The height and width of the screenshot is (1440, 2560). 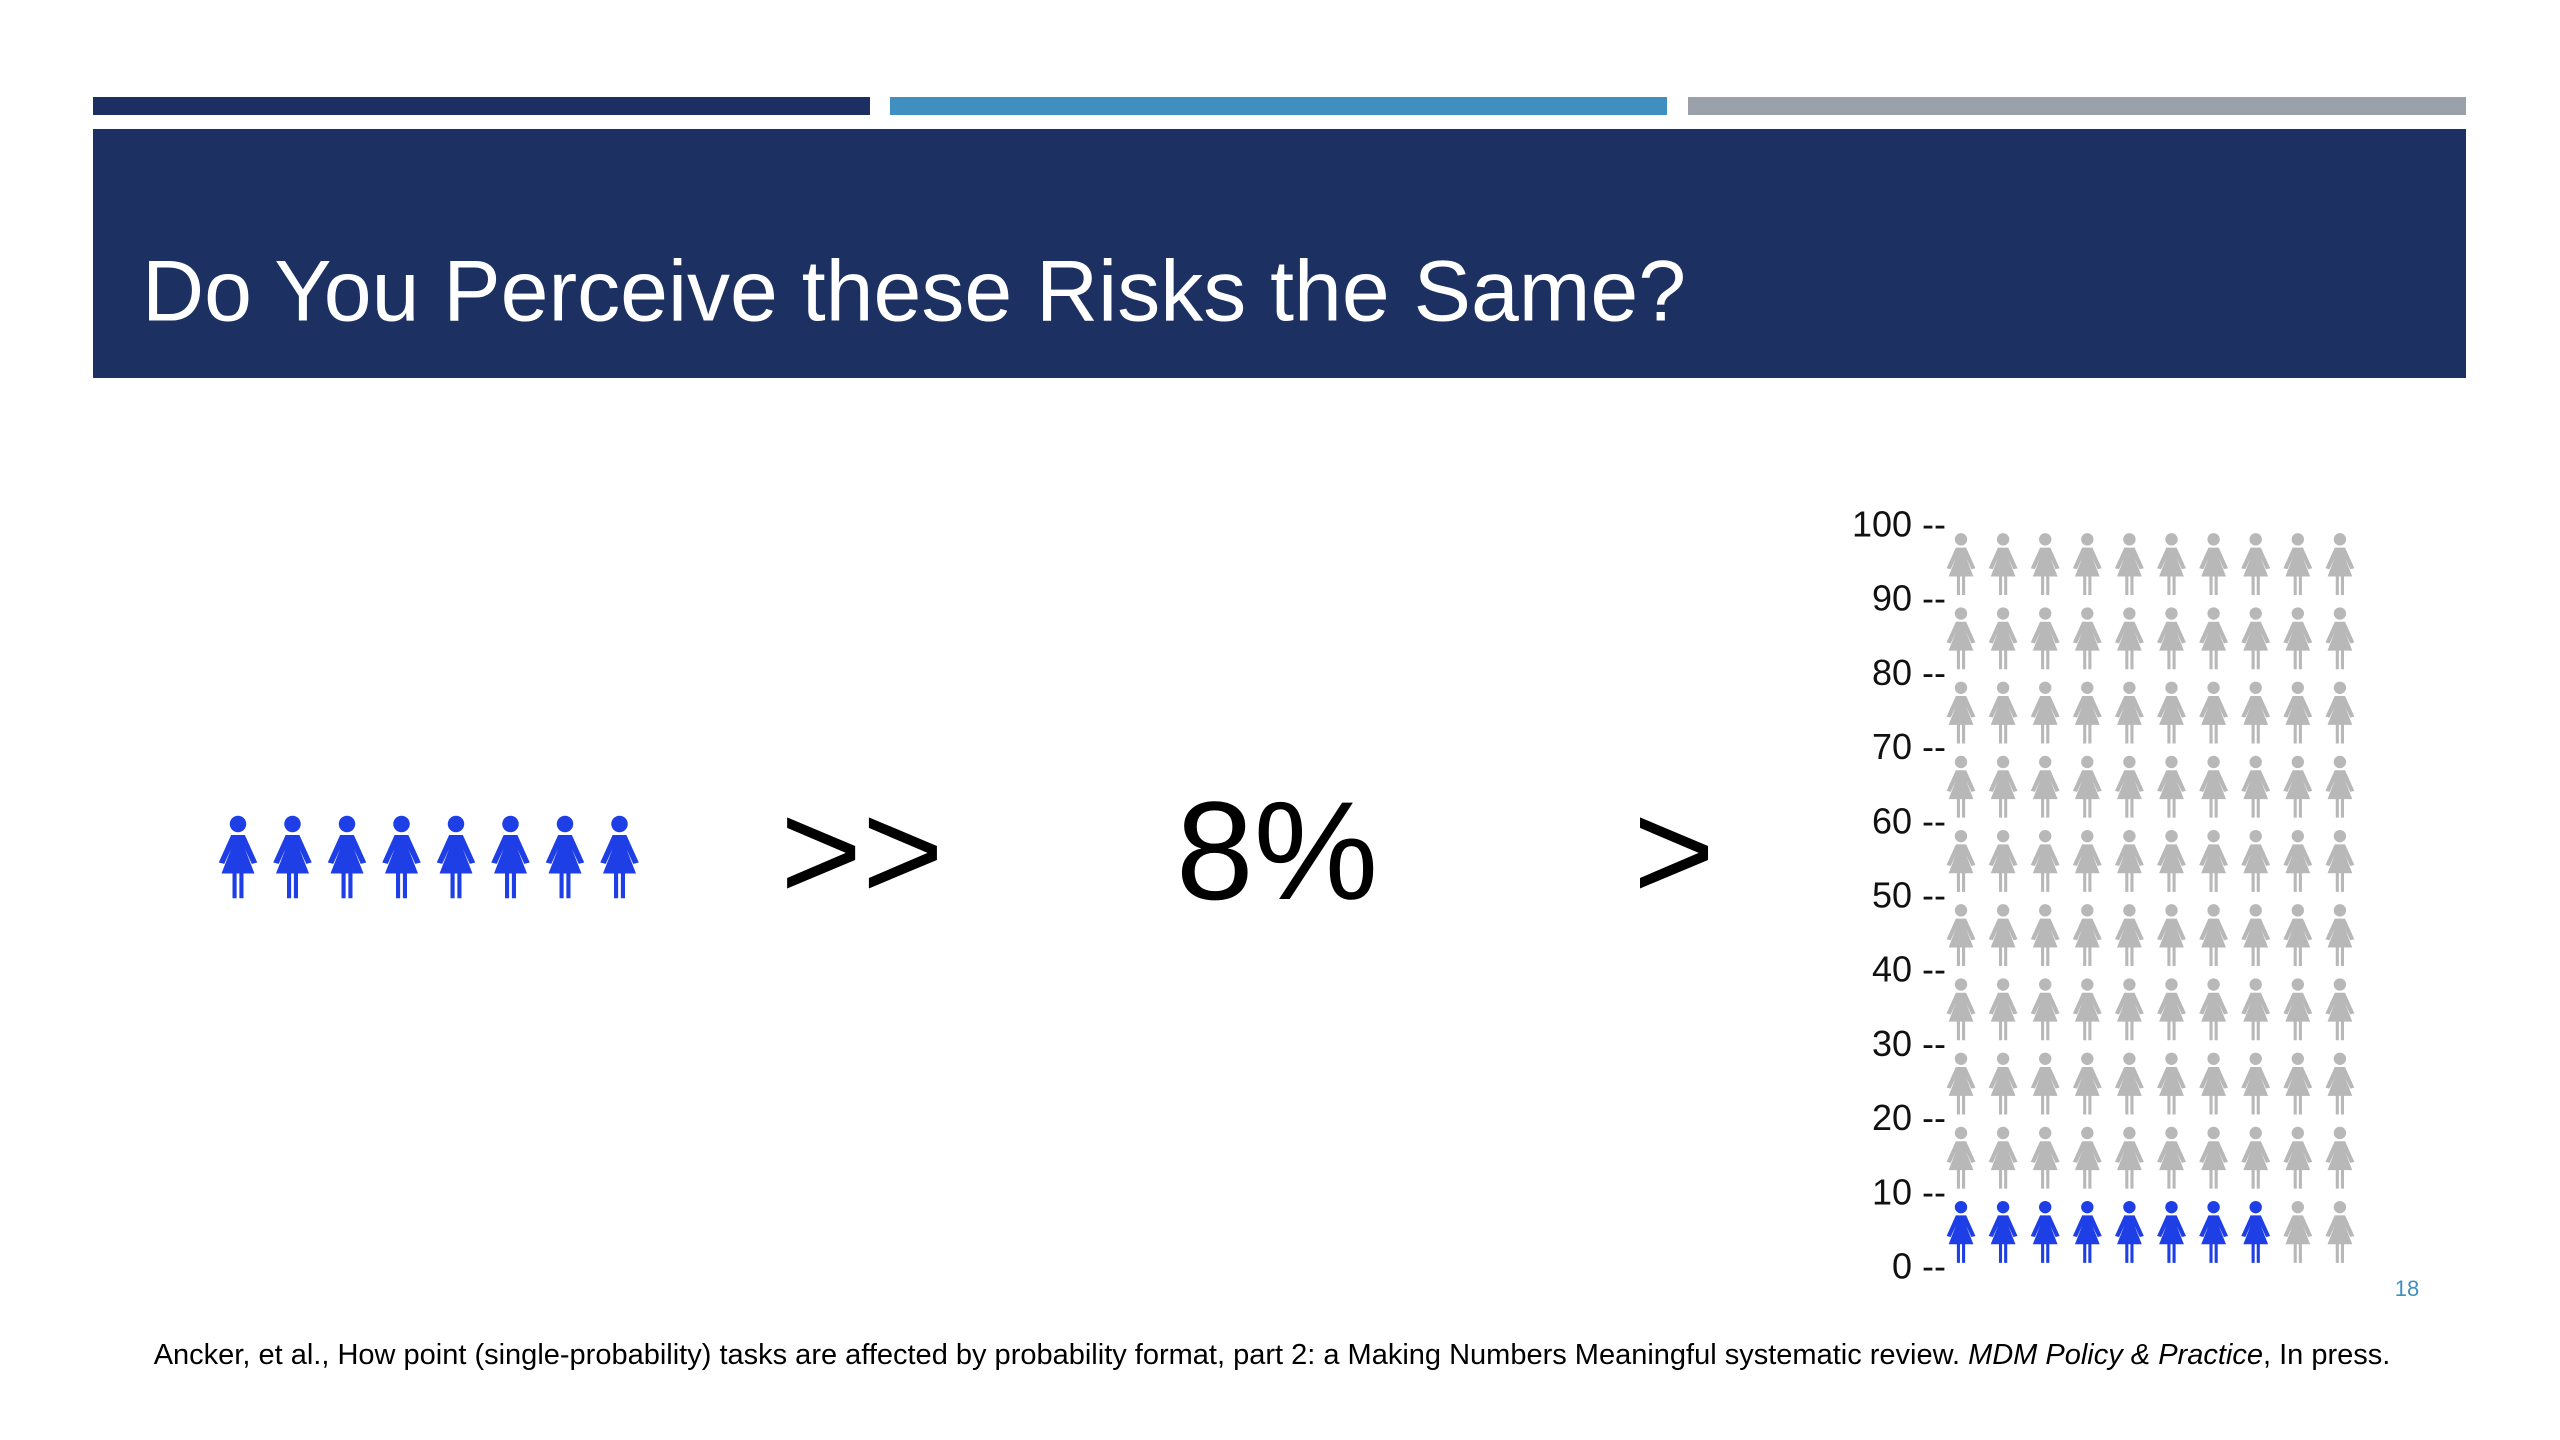 I want to click on slide-title: Do You Perceive these Risks the Same?, so click(x=914, y=292).